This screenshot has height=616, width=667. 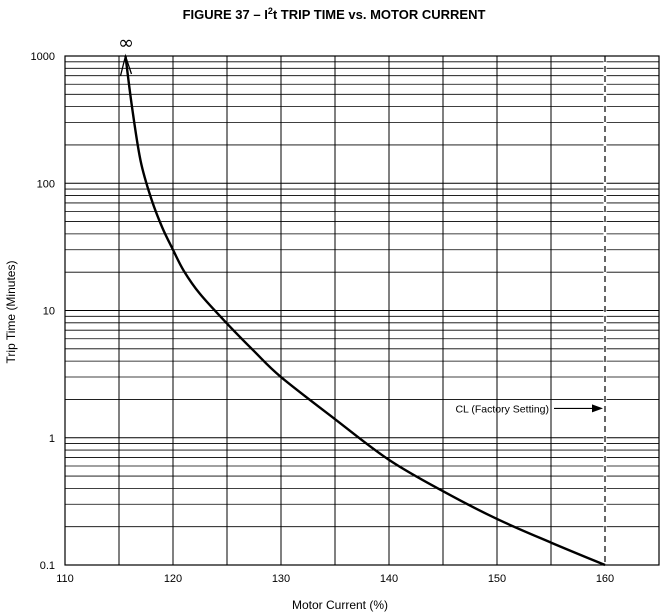 I want to click on x-tick-label: 120, so click(x=173, y=579).